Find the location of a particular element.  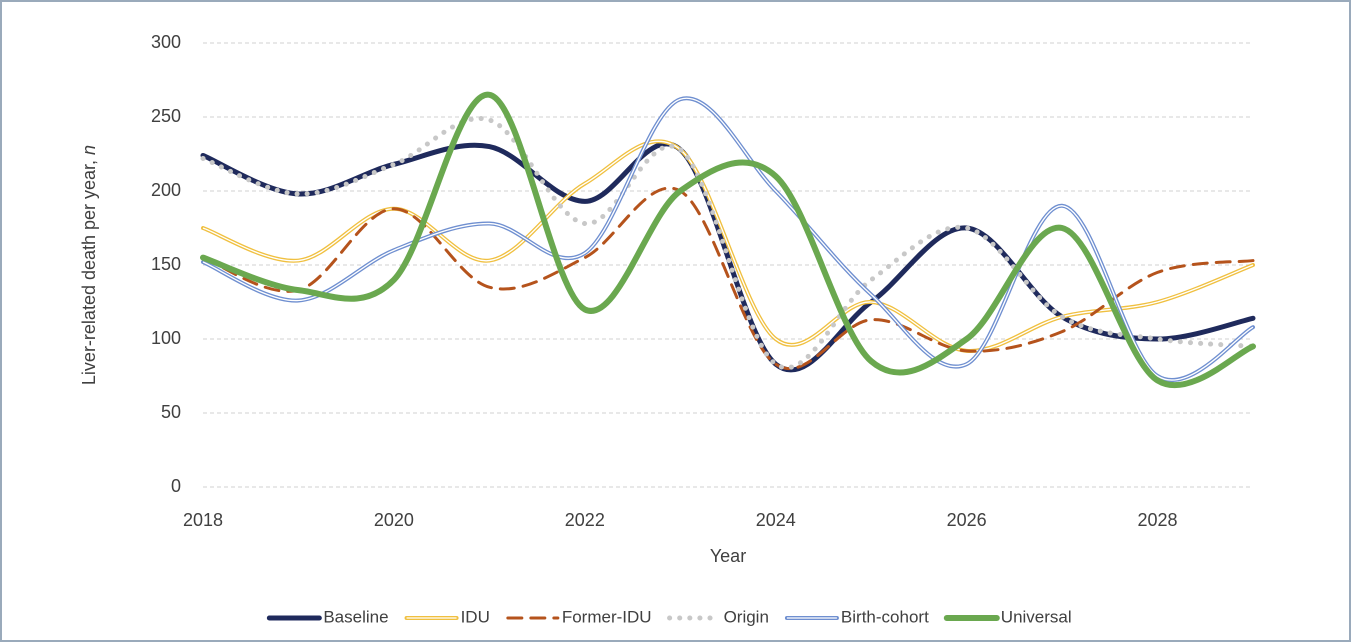

y-axis-label: Liver-related death per year, n is located at coordinates (89, 265).